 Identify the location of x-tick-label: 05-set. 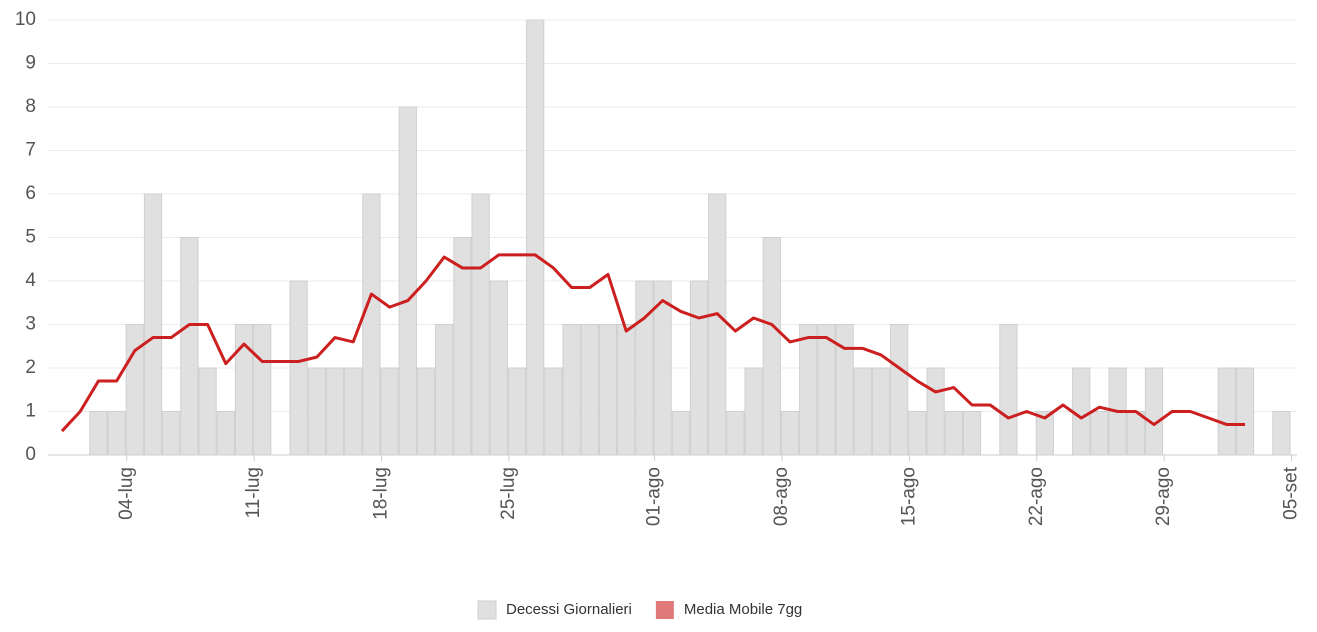
(1291, 493).